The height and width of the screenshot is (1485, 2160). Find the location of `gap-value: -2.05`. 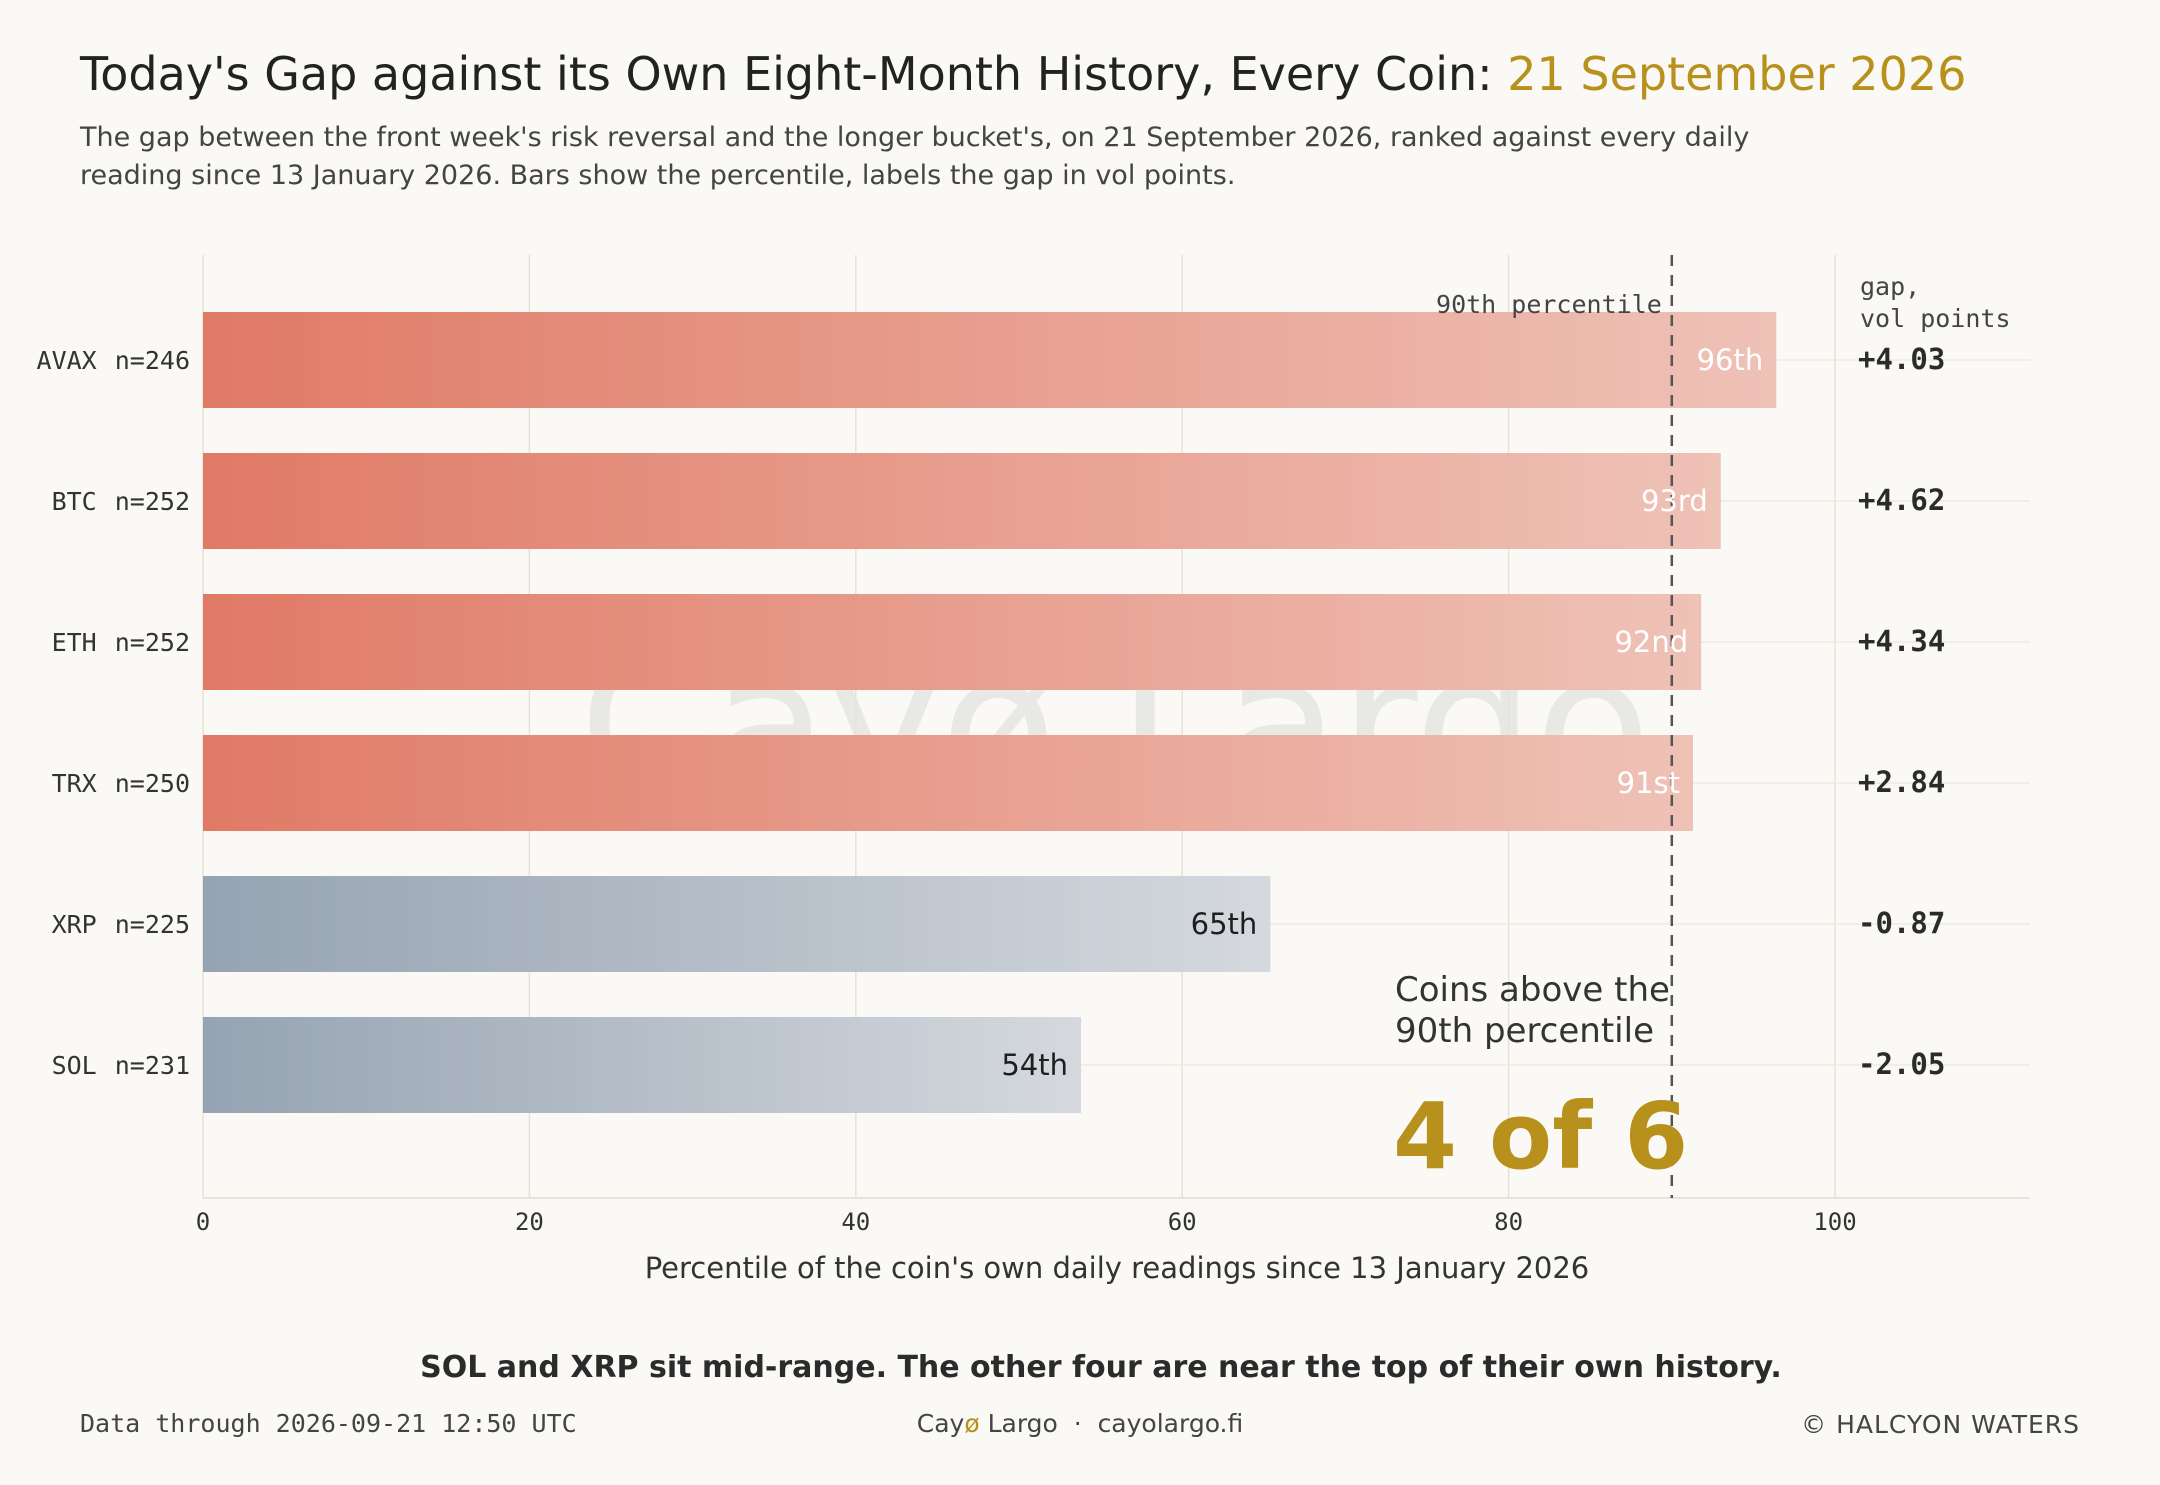

gap-value: -2.05 is located at coordinates (1901, 1064).